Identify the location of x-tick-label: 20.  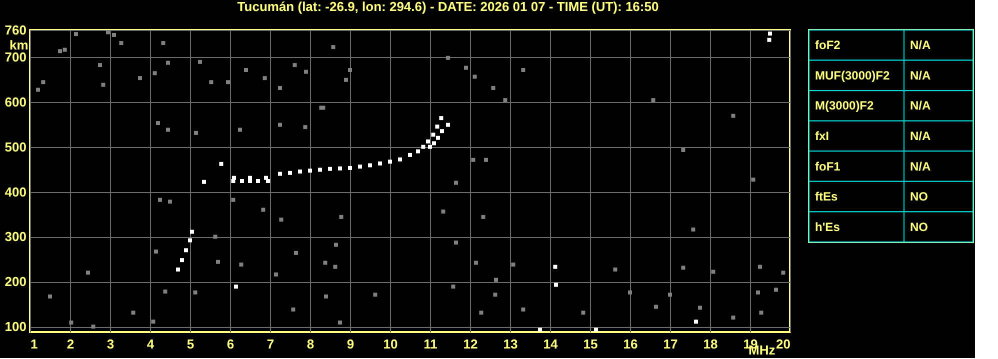
(783, 344).